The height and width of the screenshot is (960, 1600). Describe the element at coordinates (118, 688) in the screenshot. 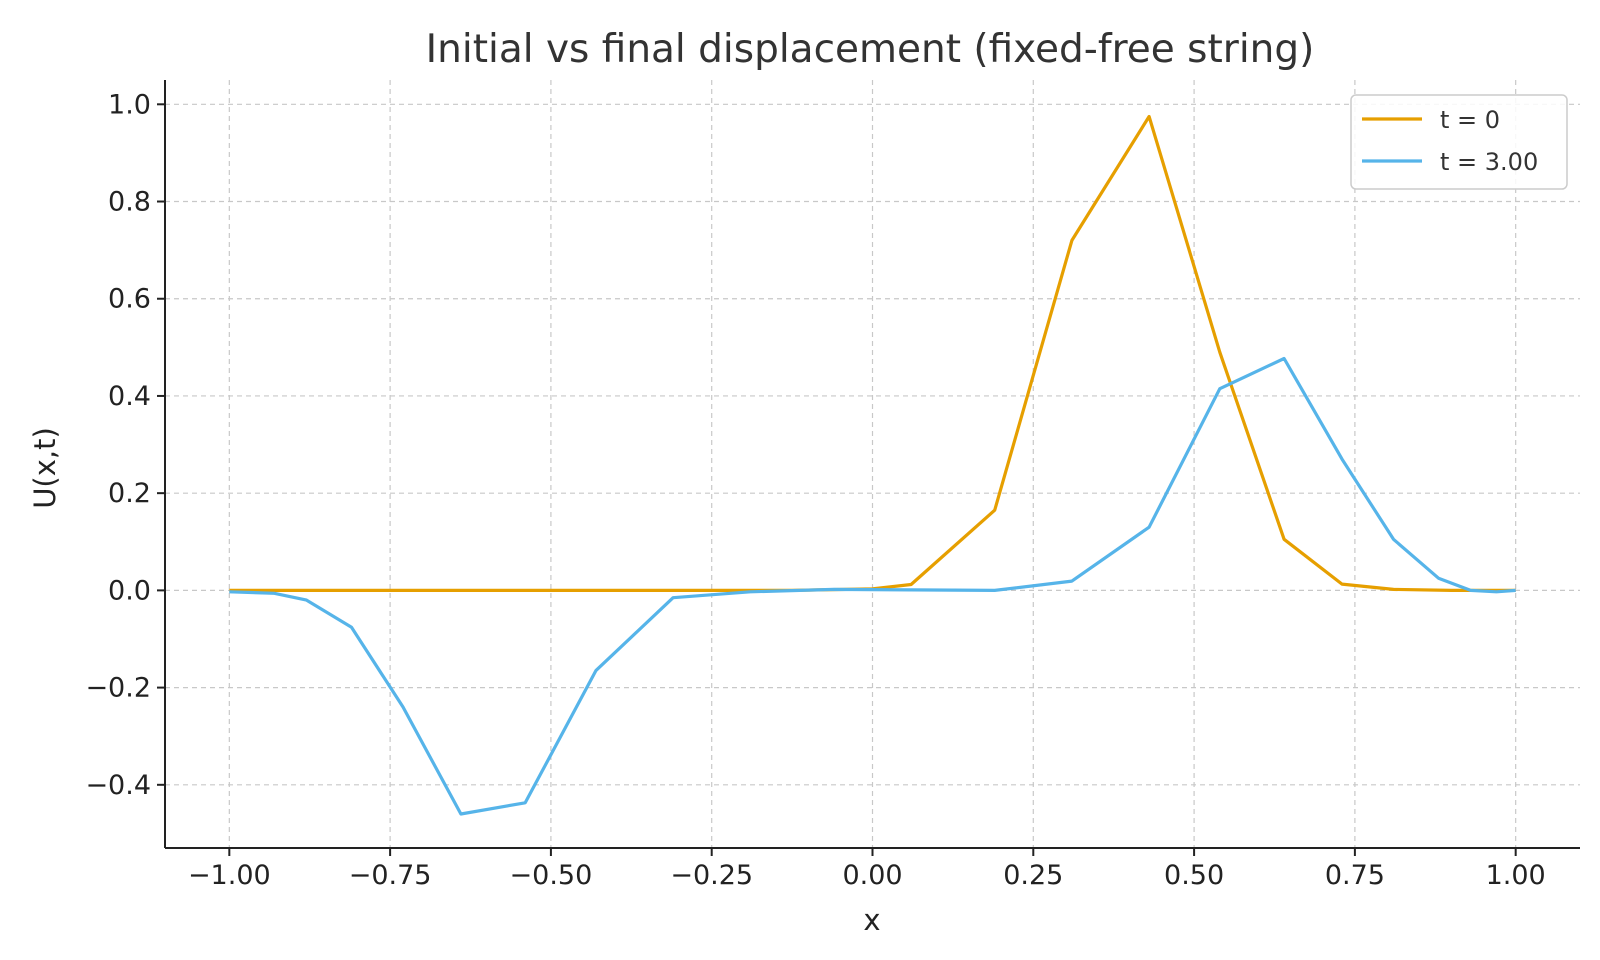

I see `y-tick-label: −0.2` at that location.